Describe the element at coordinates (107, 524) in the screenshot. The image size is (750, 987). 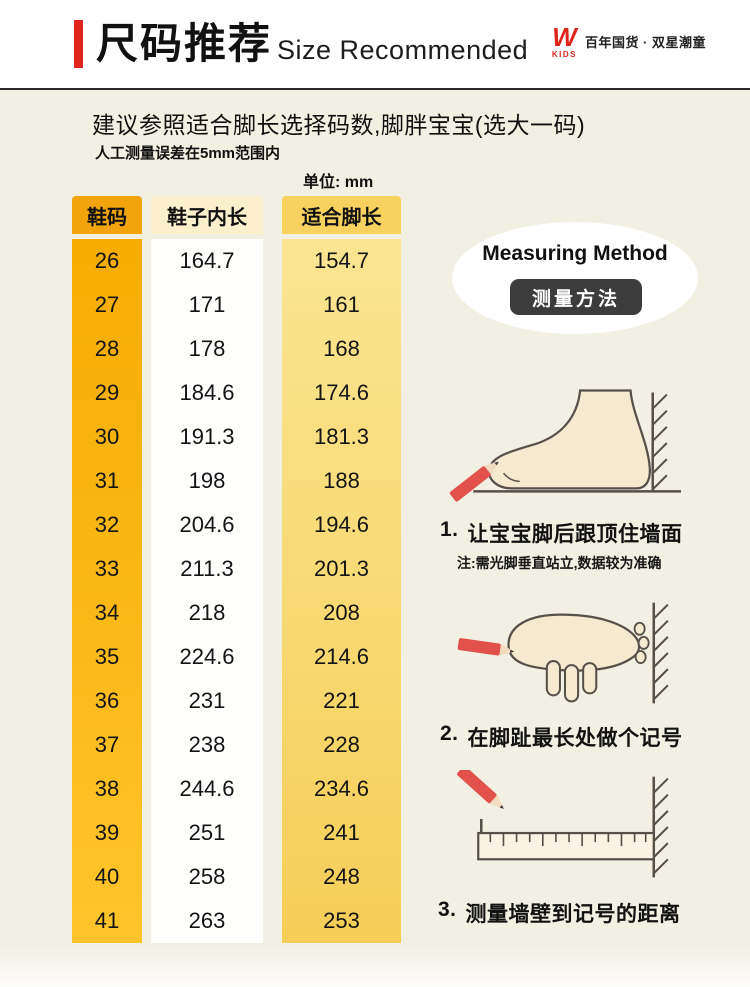
I see `size-table-cell: 32` at that location.